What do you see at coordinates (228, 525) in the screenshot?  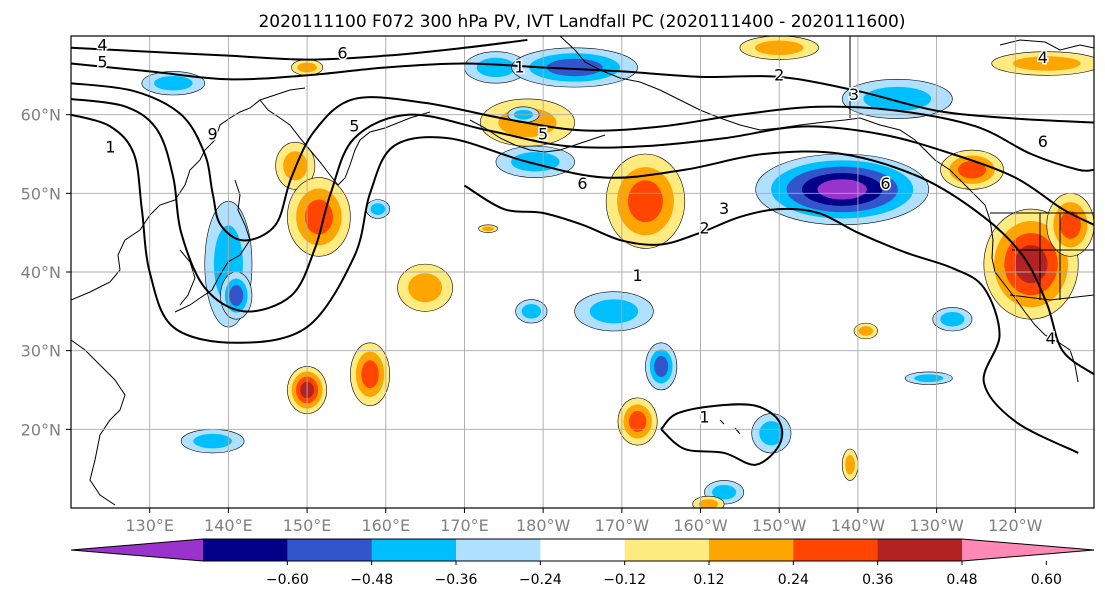 I see `longitude-tick-label: 140°E` at bounding box center [228, 525].